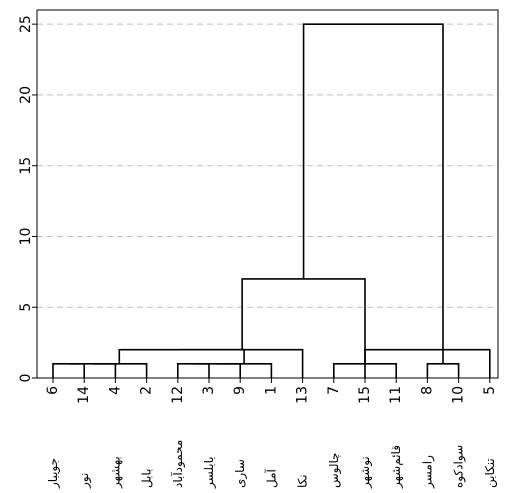  I want to click on leaf-name-label: نکا, so click(303, 481).